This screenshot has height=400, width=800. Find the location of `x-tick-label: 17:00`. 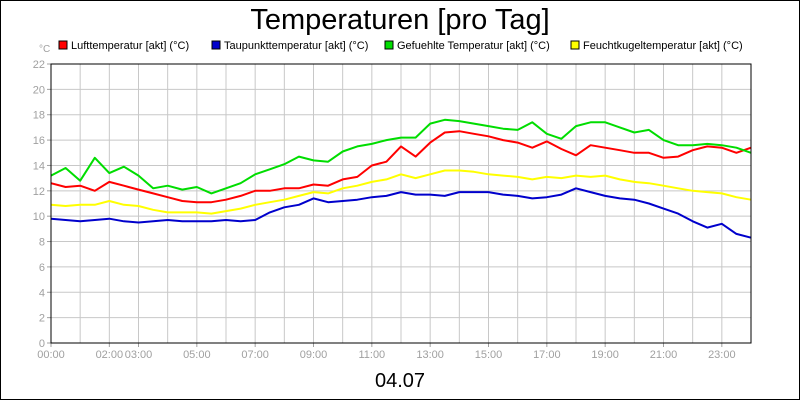

x-tick-label: 17:00 is located at coordinates (547, 355).